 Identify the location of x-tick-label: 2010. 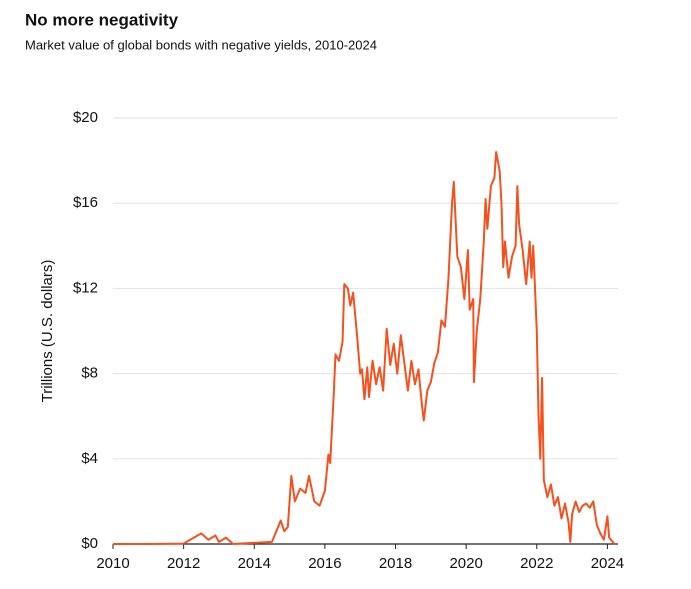
(112, 563).